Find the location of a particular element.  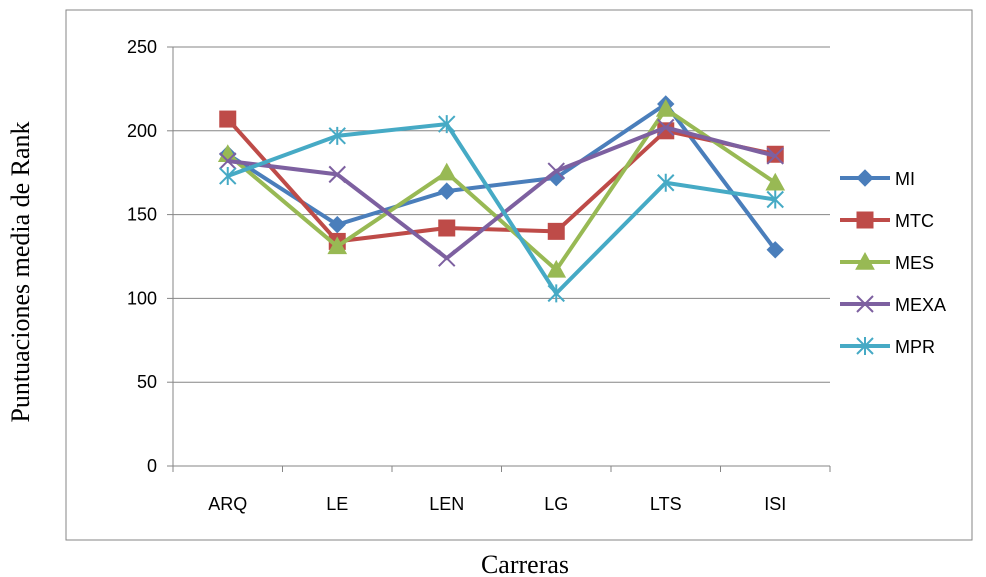

legend-label: MTC is located at coordinates (914, 221).